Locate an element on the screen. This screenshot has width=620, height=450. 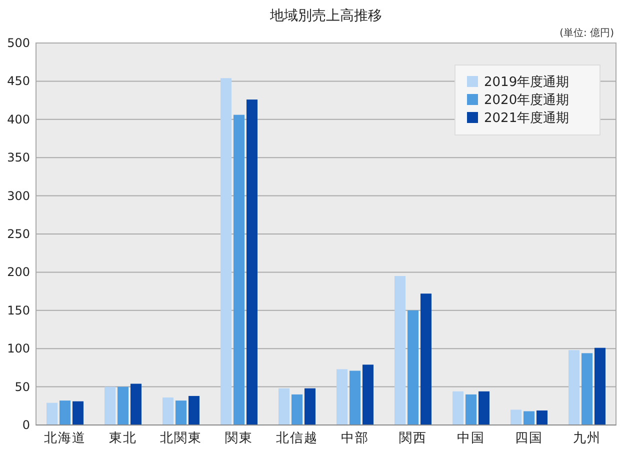
x-tick-label: 北海道 is located at coordinates (65, 438).